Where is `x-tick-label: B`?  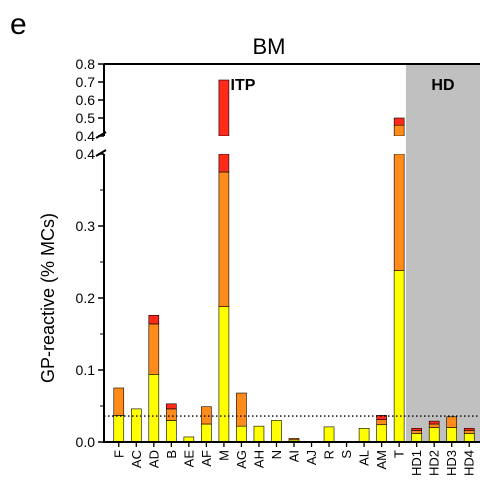 x-tick-label: B is located at coordinates (171, 454).